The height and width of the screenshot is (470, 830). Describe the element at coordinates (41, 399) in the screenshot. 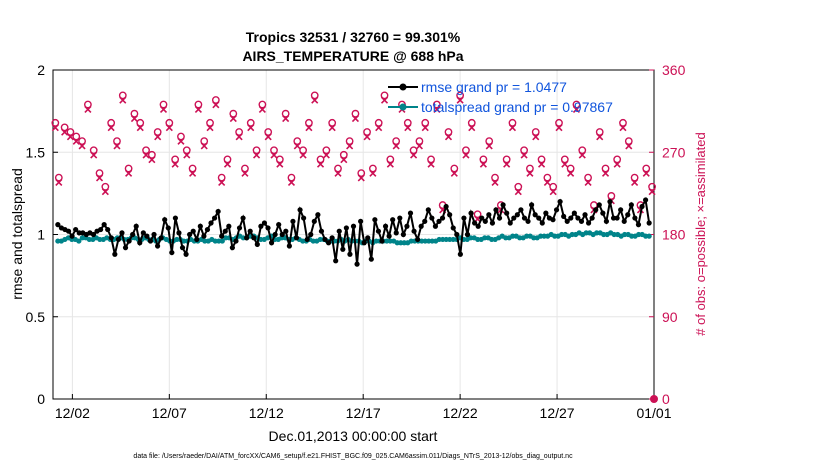

I see `y-tick-label: 0` at that location.